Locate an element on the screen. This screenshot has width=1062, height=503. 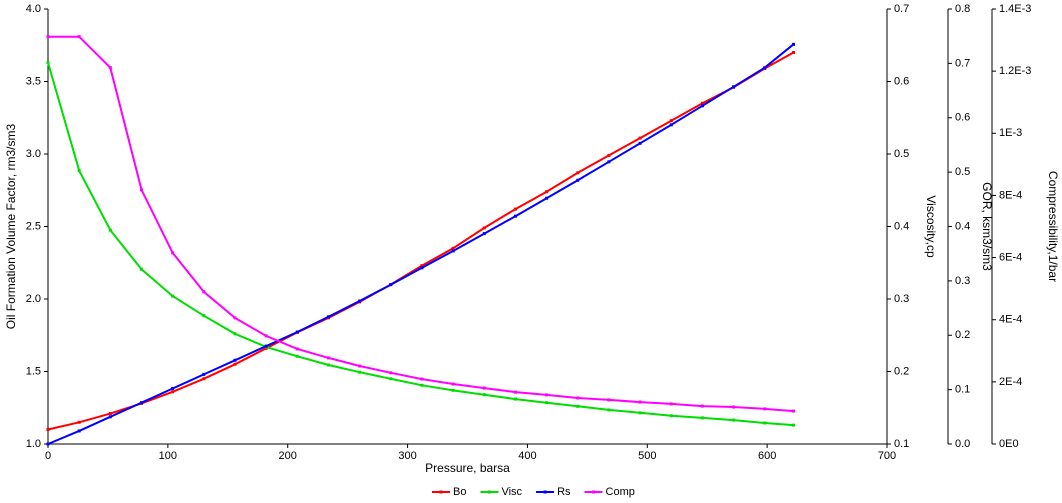
y2-tick-label: 0.5 is located at coordinates (901, 154).